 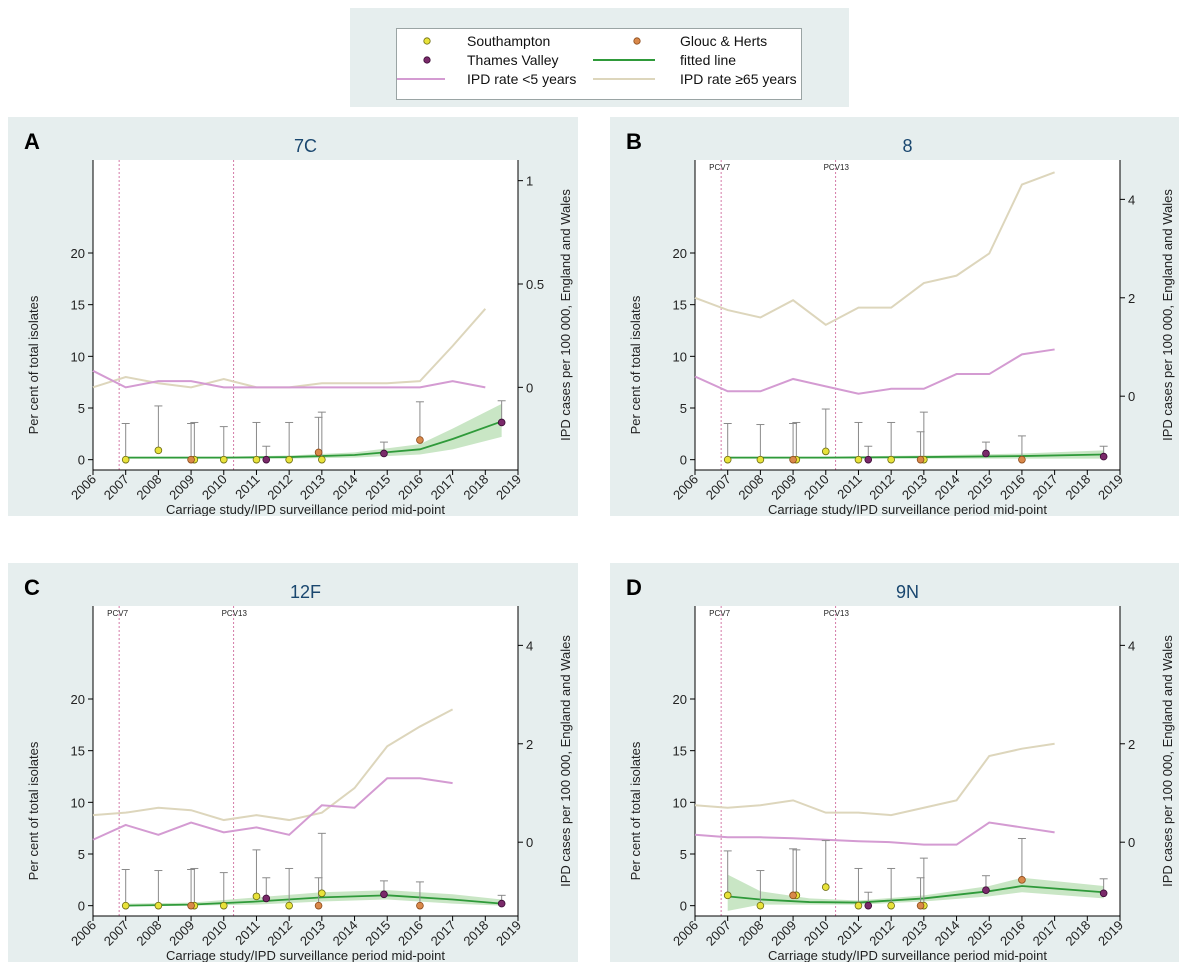 I want to click on right-tick-label: 4, so click(x=1131, y=199).